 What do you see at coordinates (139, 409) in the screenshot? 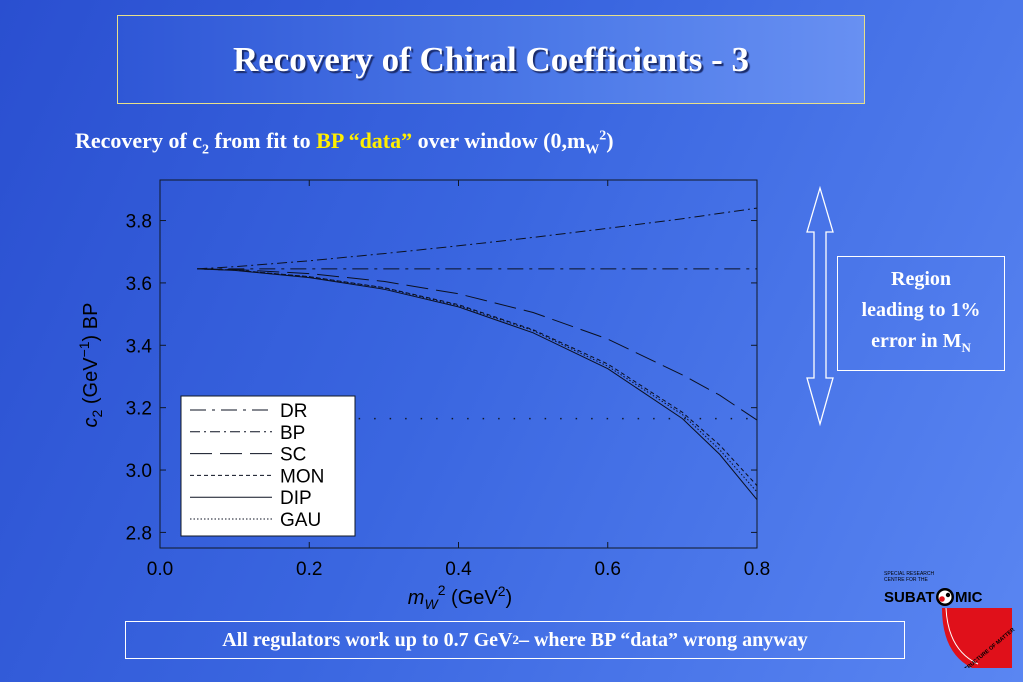
I see `y-tick-label-3.2: 3.2` at bounding box center [139, 409].